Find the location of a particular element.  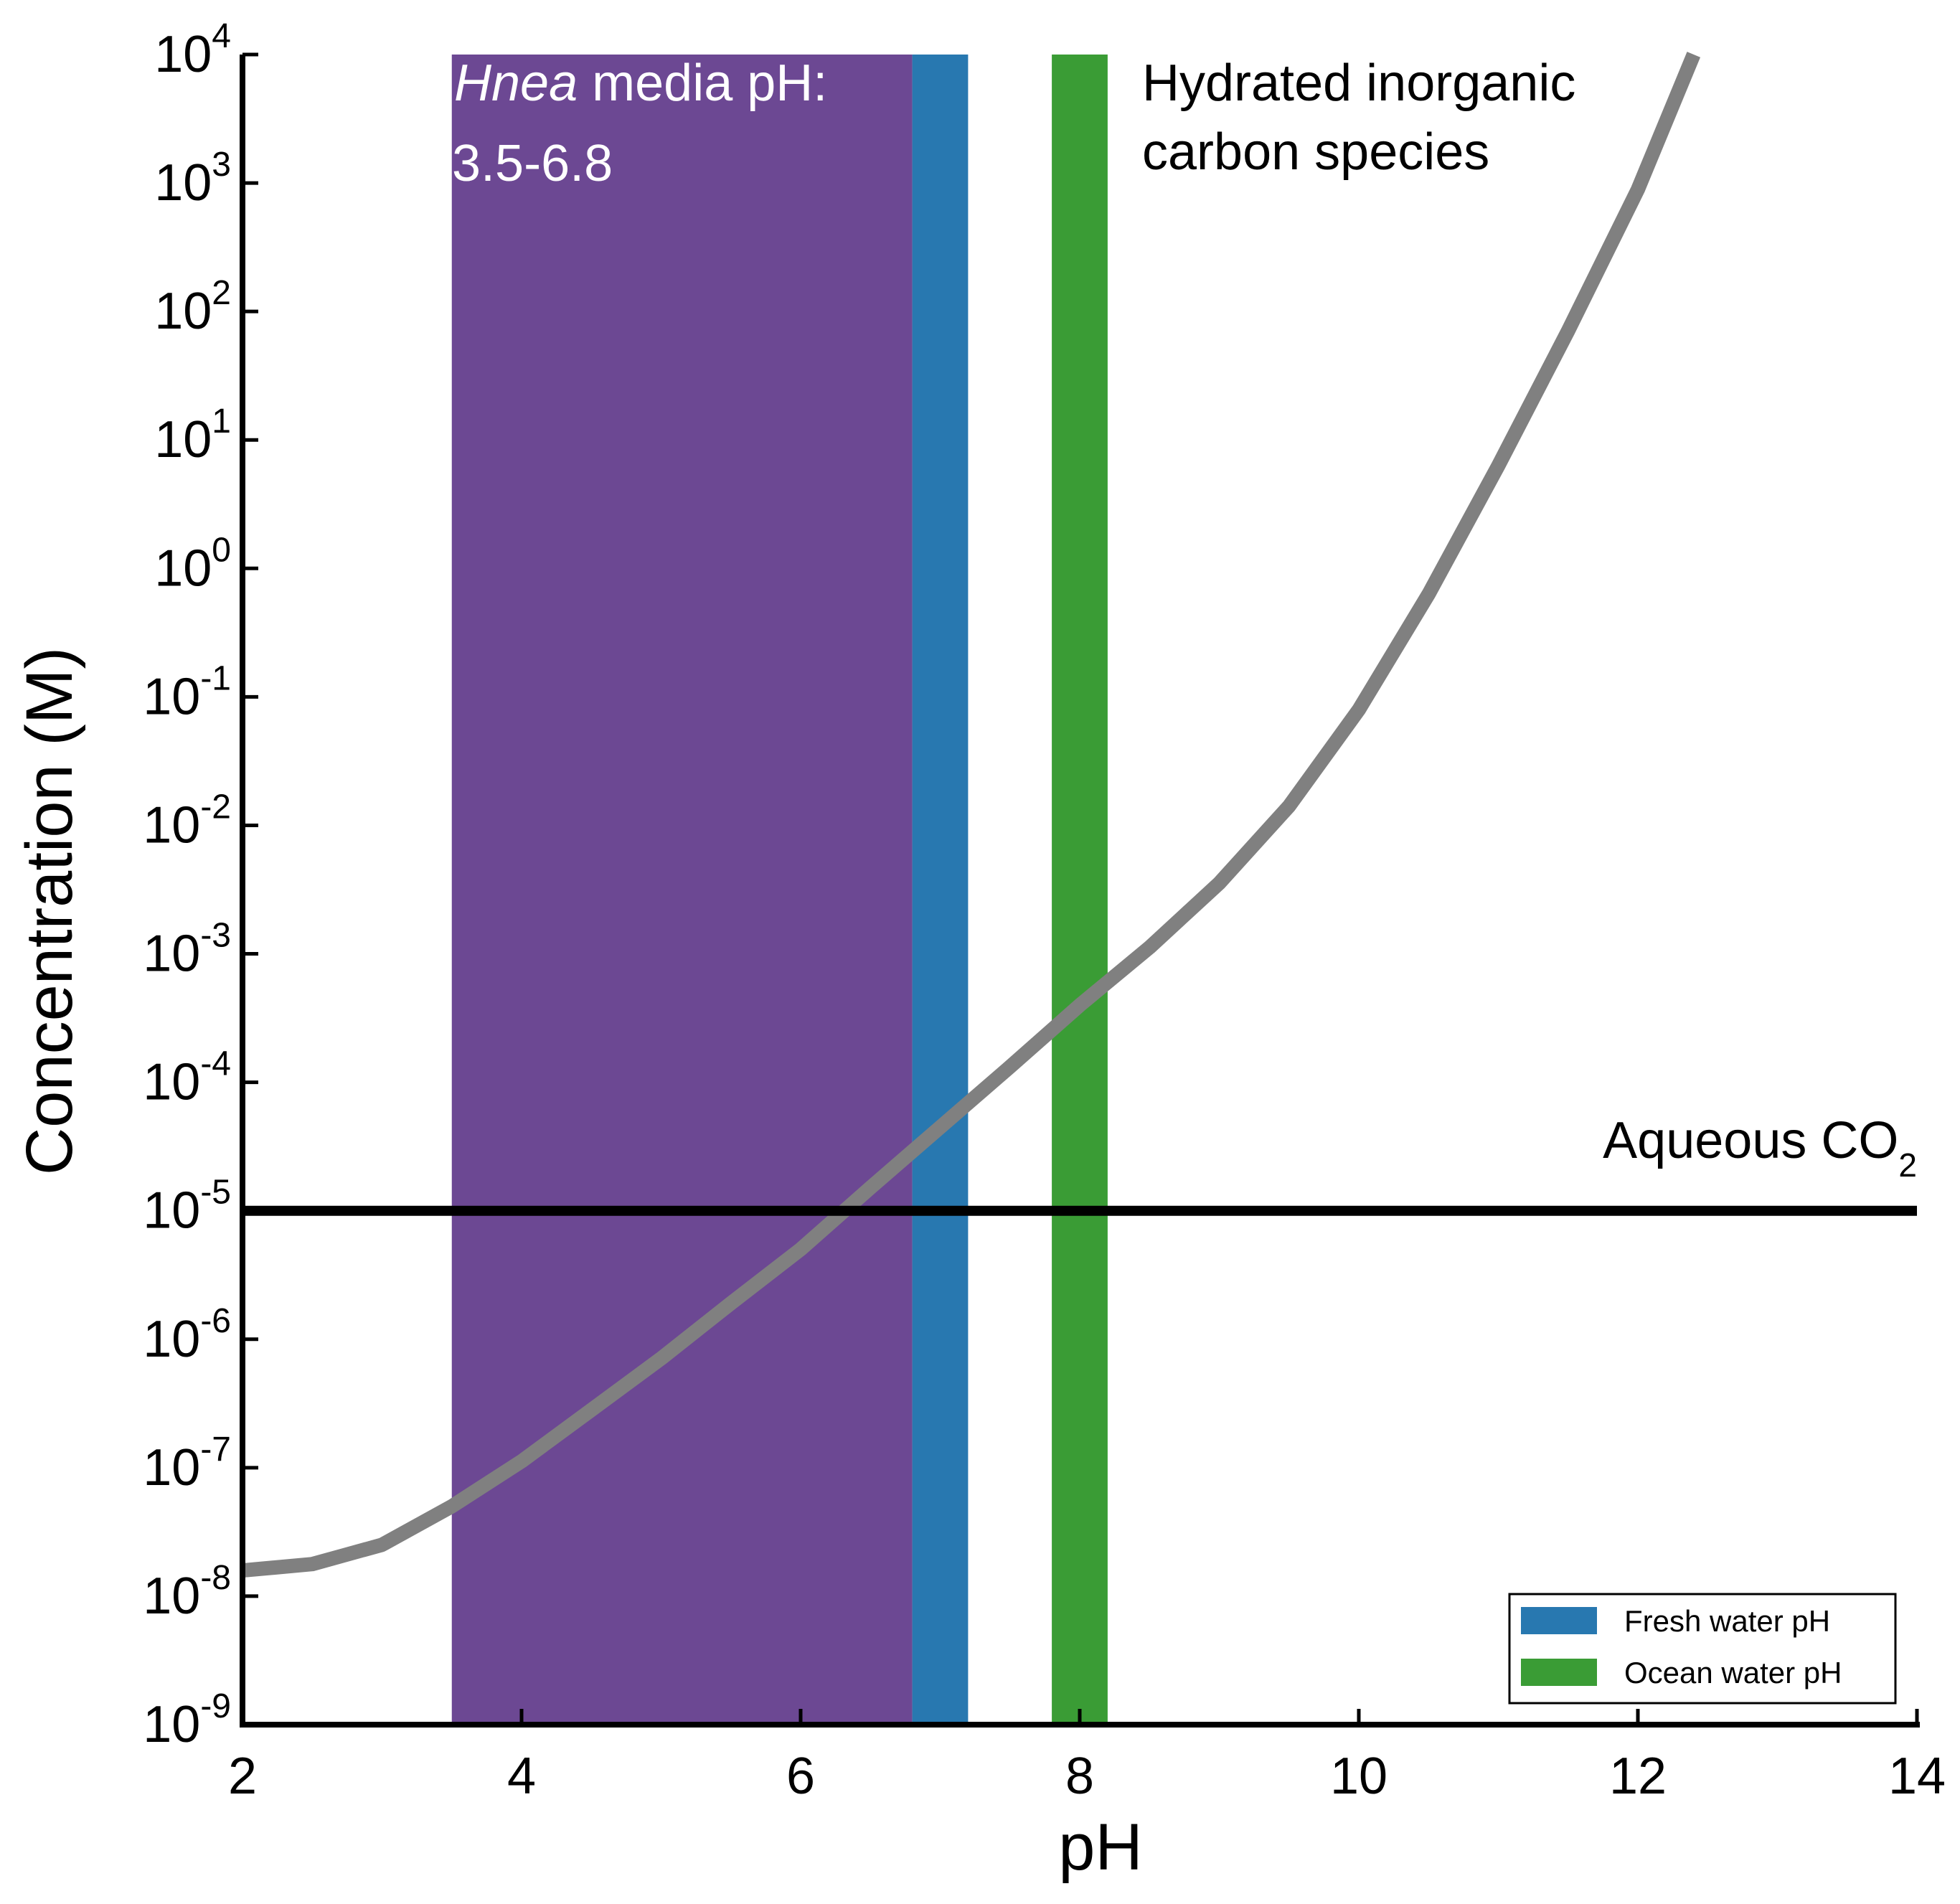

legend-label-ocean-water: Ocean water pH is located at coordinates (1733, 1672).